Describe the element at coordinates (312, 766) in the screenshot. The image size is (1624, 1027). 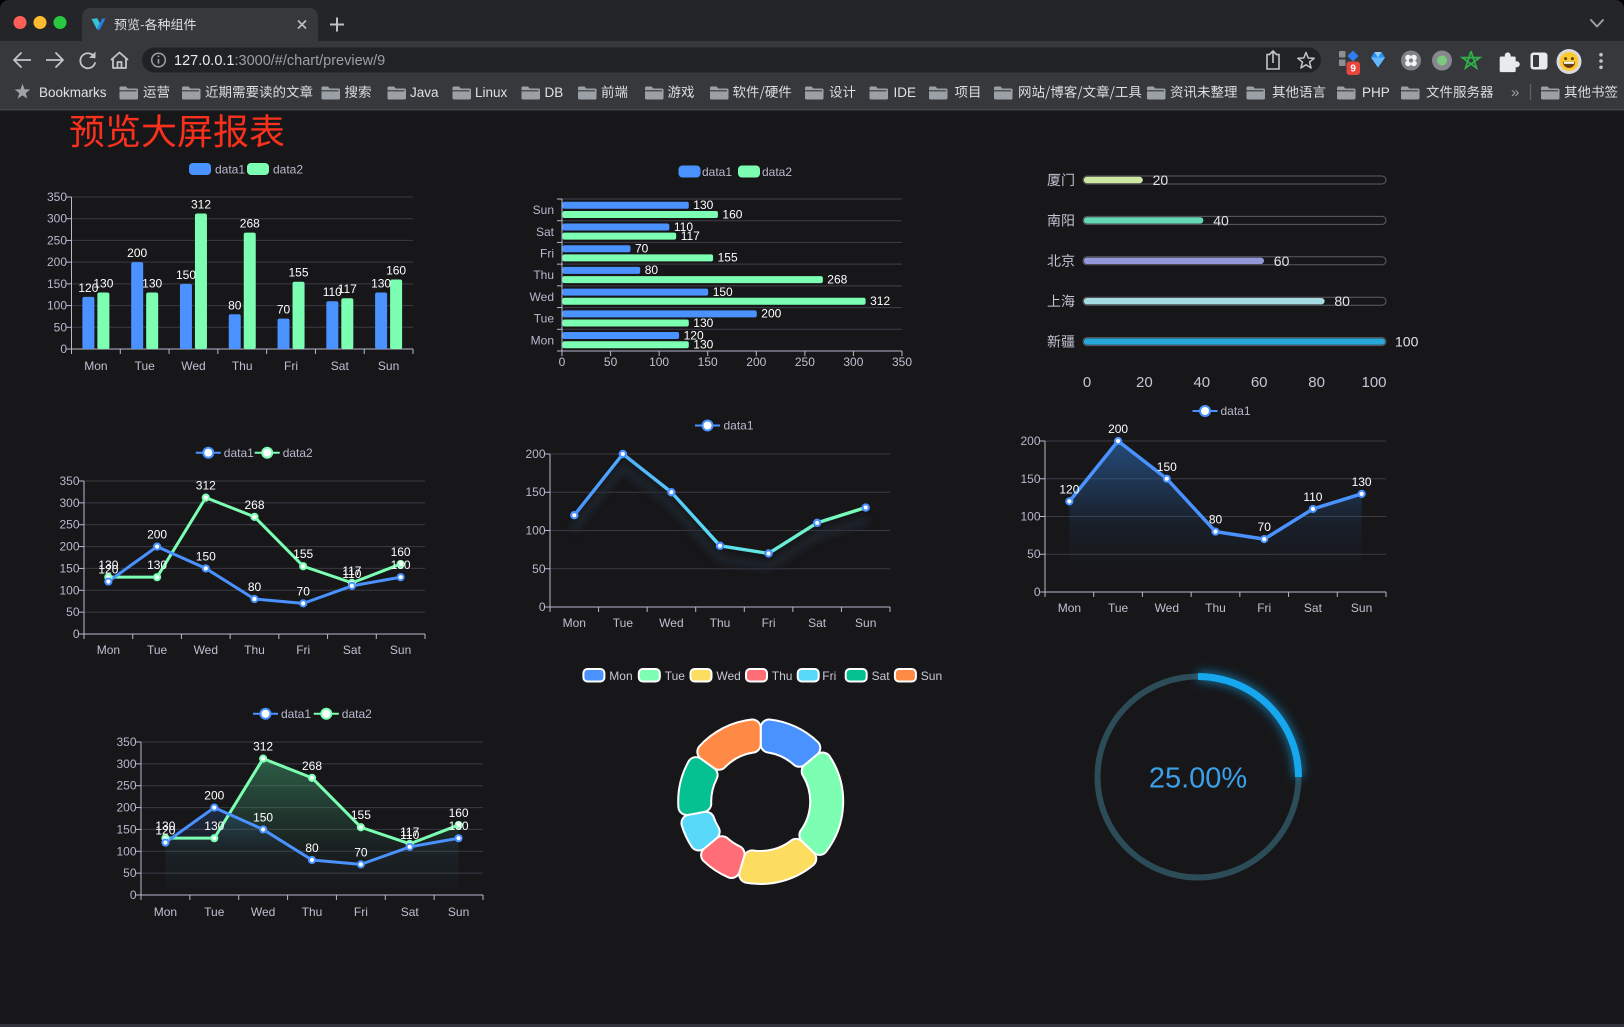
I see `svg-text: 268` at that location.